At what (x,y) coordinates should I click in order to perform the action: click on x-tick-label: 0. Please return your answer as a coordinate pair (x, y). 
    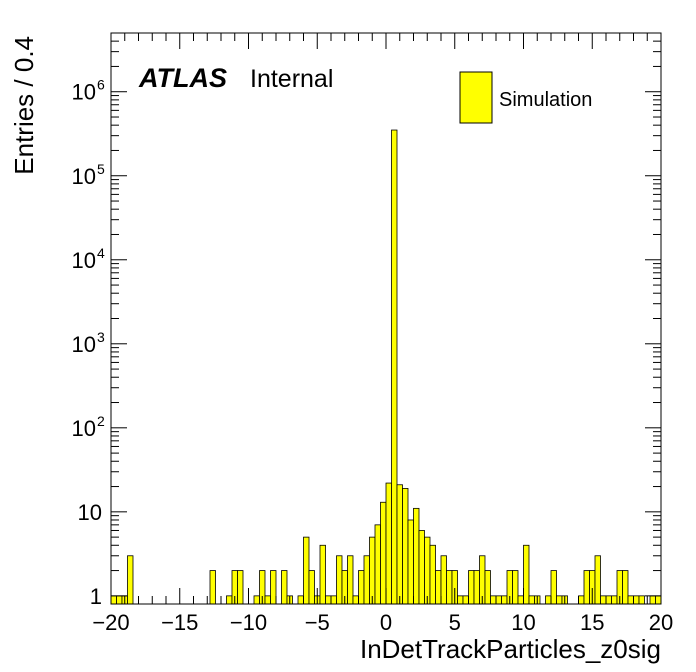
    Looking at the image, I should click on (386, 622).